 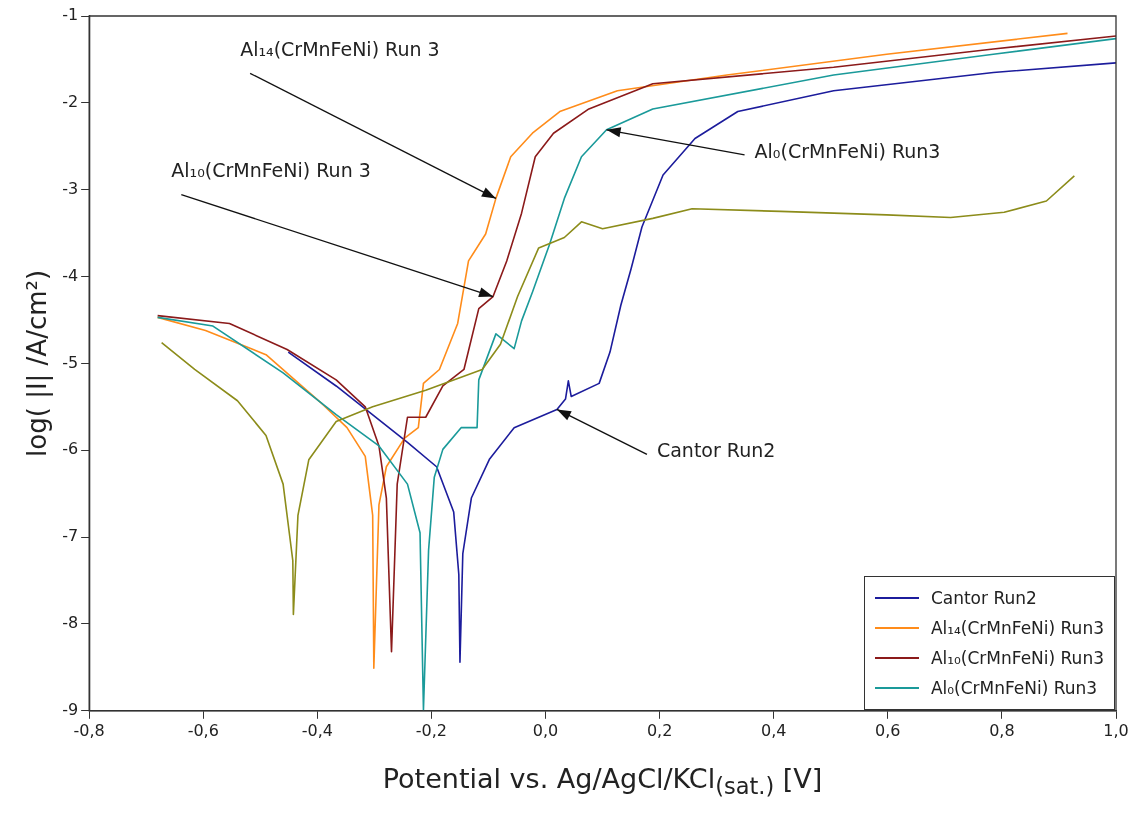 What do you see at coordinates (70, 15) in the screenshot?
I see `y-tick-label: -1` at bounding box center [70, 15].